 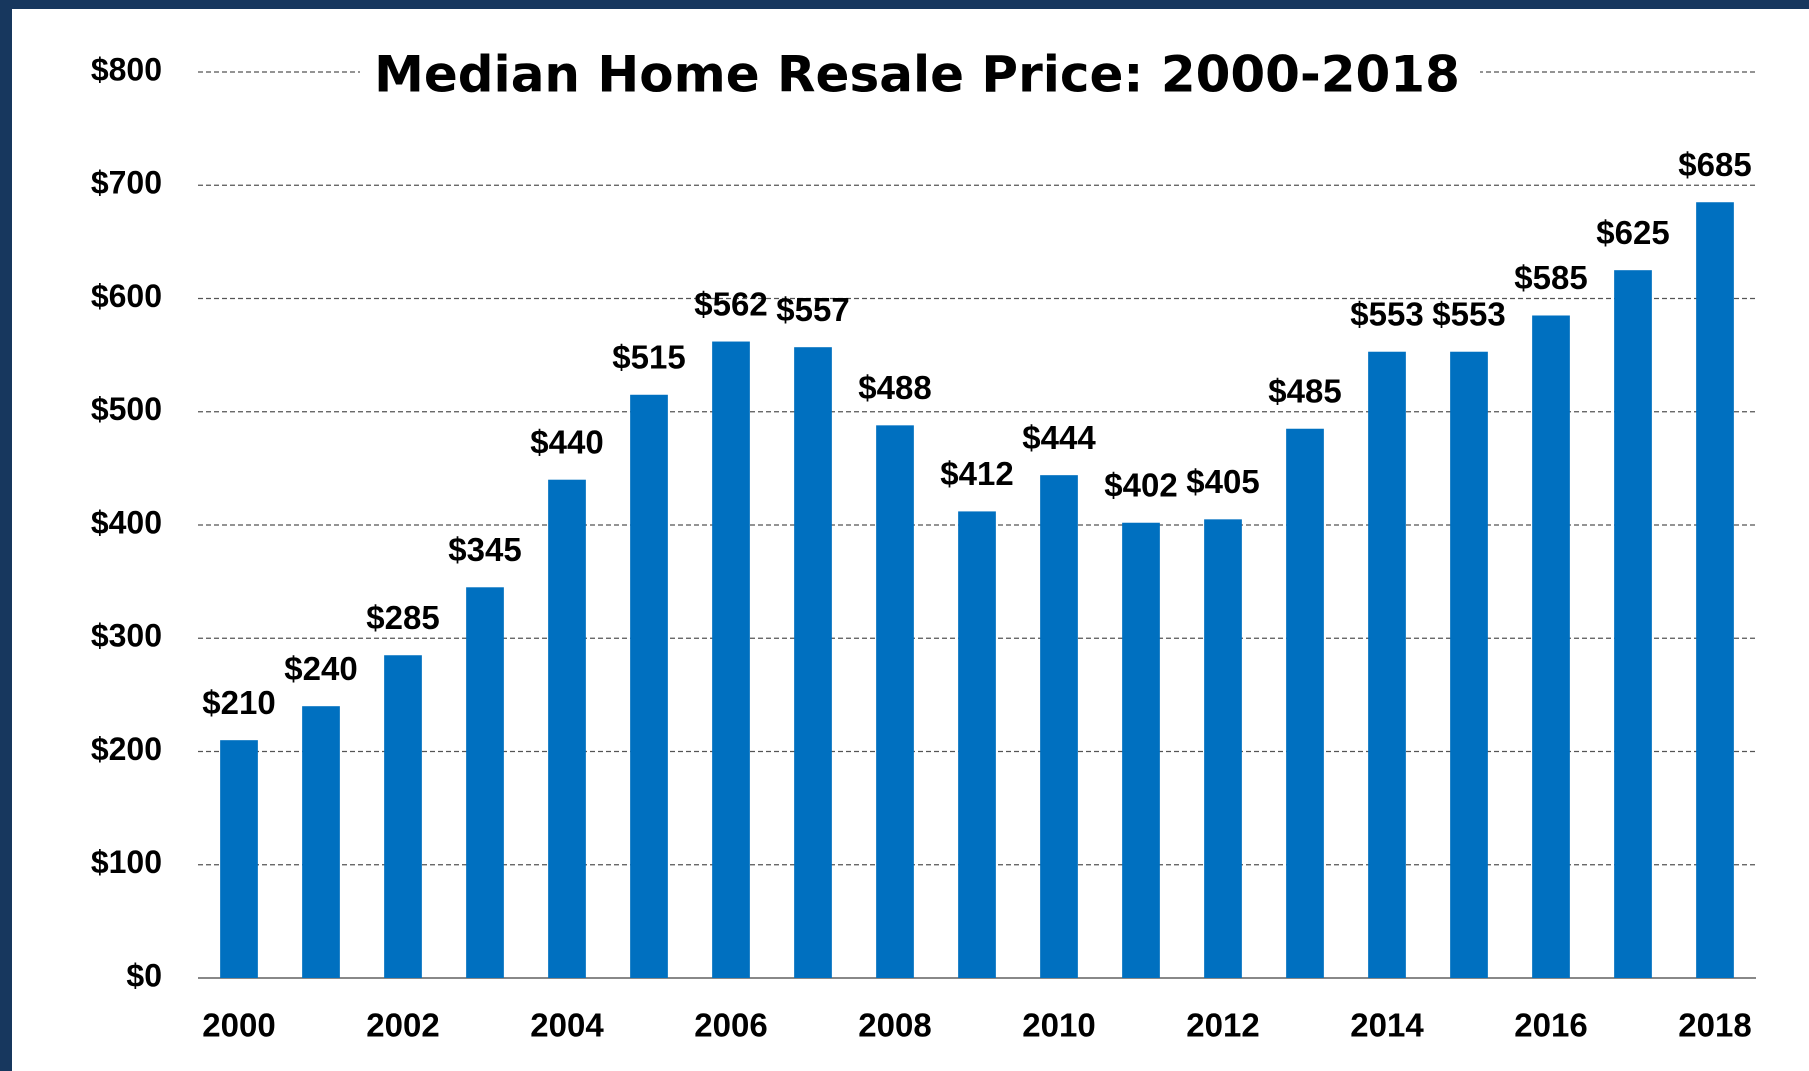 What do you see at coordinates (894, 1025) in the screenshot?
I see `x-tick-label: 2008` at bounding box center [894, 1025].